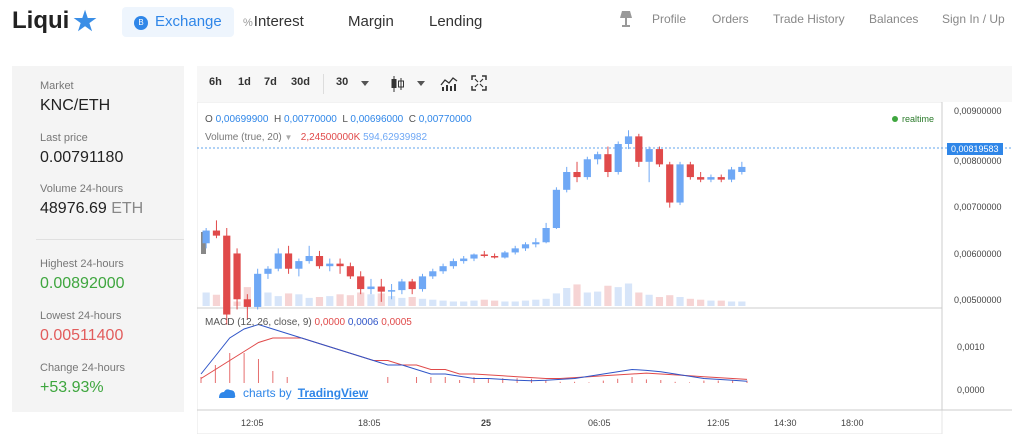 The height and width of the screenshot is (434, 1024). What do you see at coordinates (83, 368) in the screenshot?
I see `change-label: Change 24-hours` at bounding box center [83, 368].